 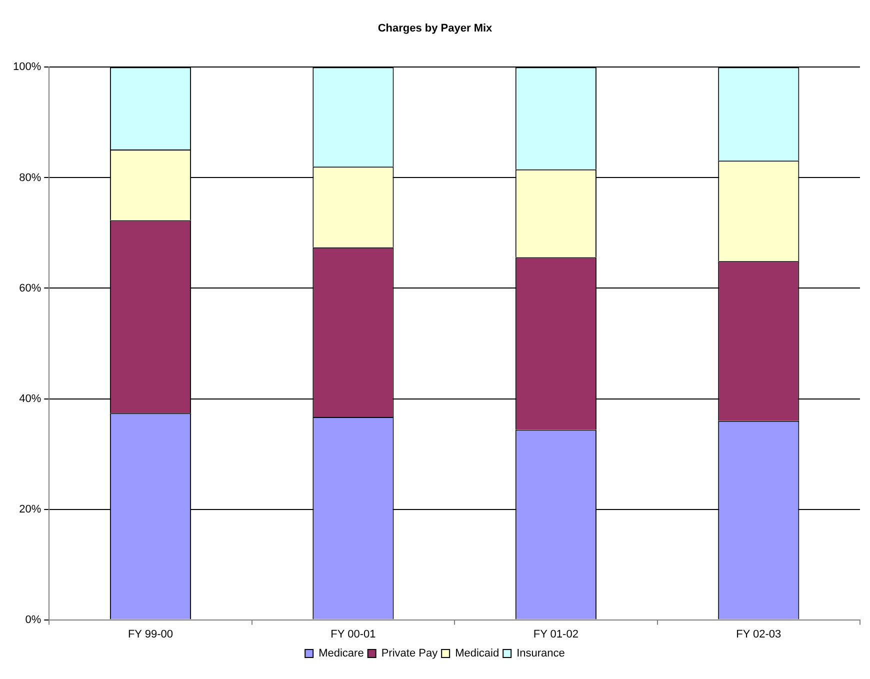 I want to click on chart-title: Charges by Payer Mix, so click(x=436, y=28).